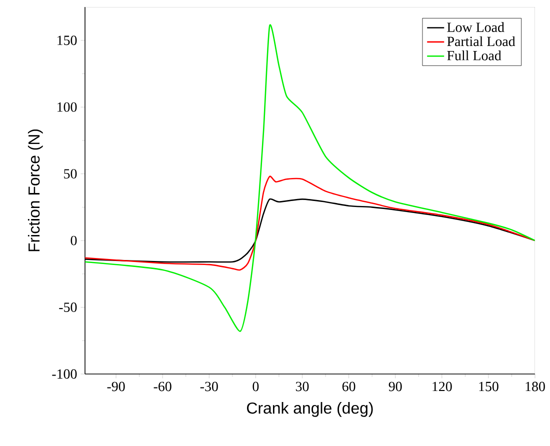 This screenshot has height=446, width=550. I want to click on x-tick-label: -60, so click(163, 387).